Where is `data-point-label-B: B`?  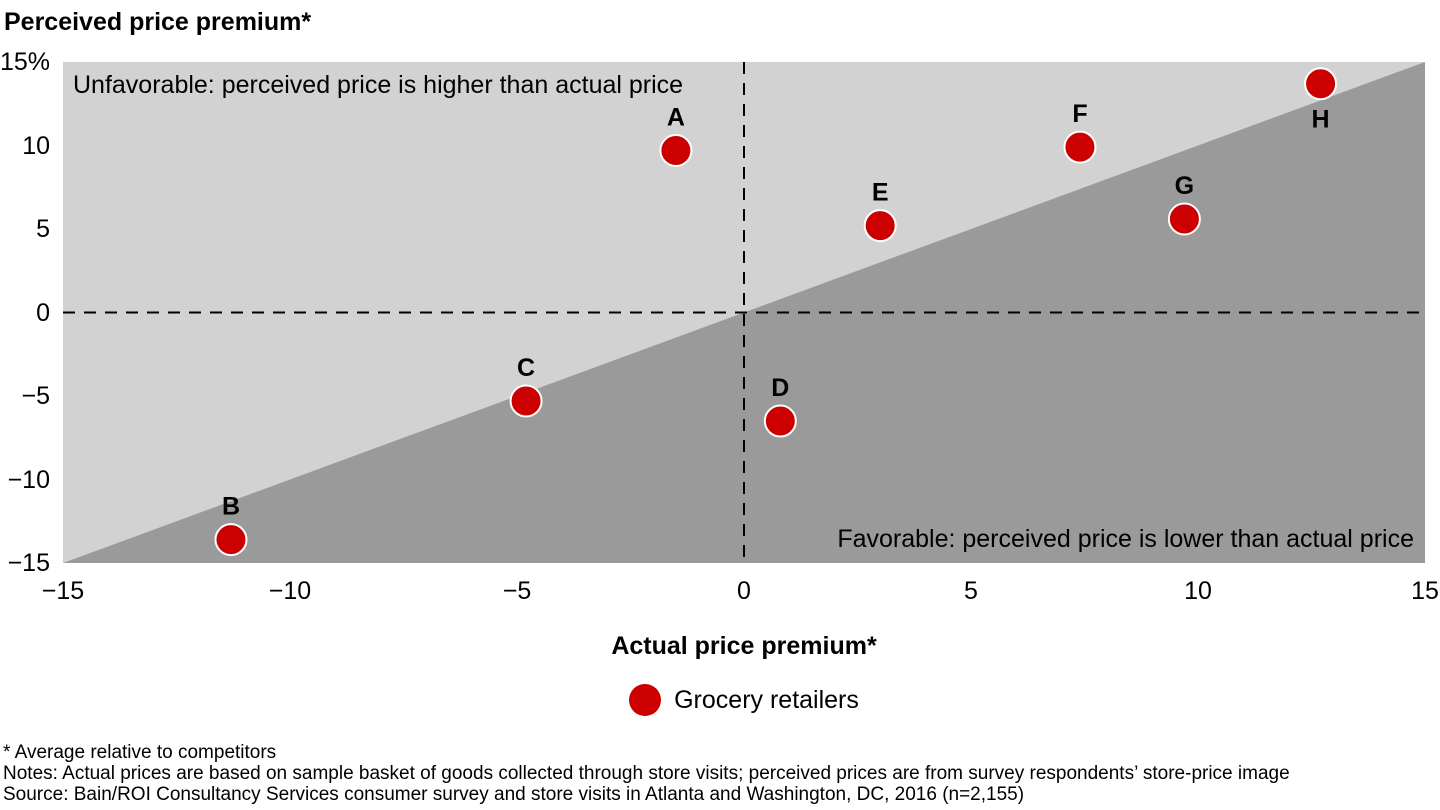
data-point-label-B: B is located at coordinates (231, 507).